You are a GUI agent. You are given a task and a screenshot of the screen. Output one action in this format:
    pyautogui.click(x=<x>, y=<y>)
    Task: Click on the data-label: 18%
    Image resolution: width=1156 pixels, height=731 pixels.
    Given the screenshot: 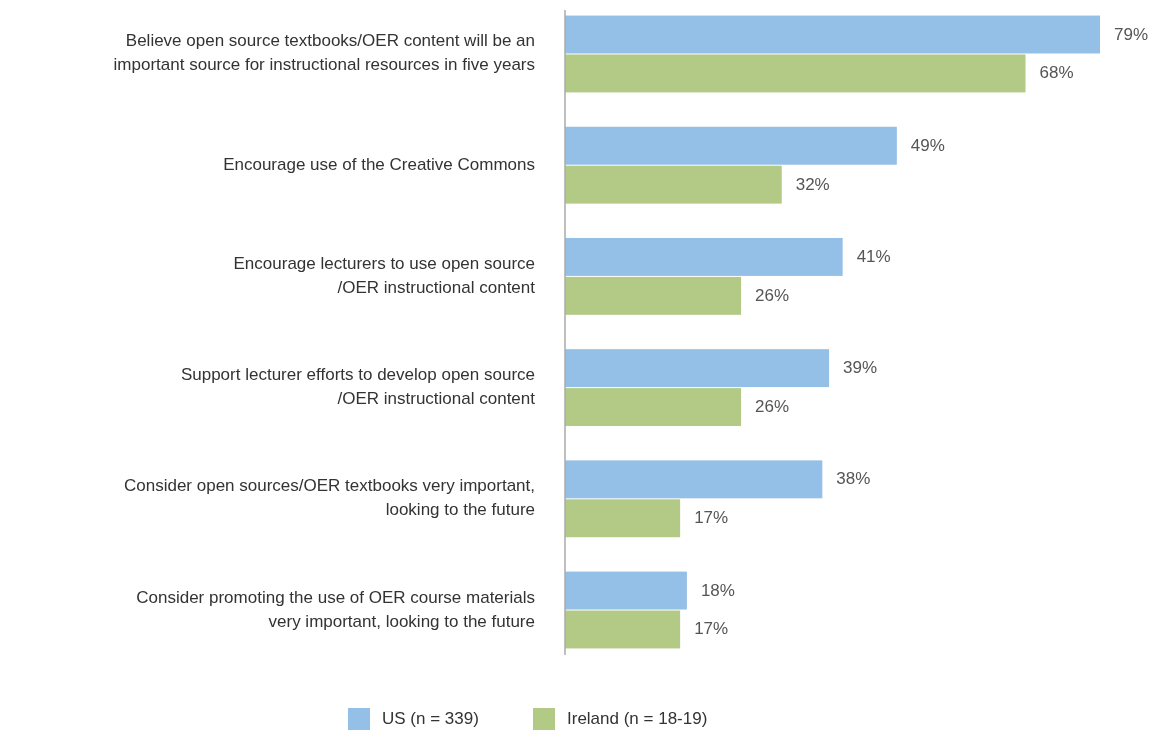 What is the action you would take?
    pyautogui.click(x=717, y=590)
    